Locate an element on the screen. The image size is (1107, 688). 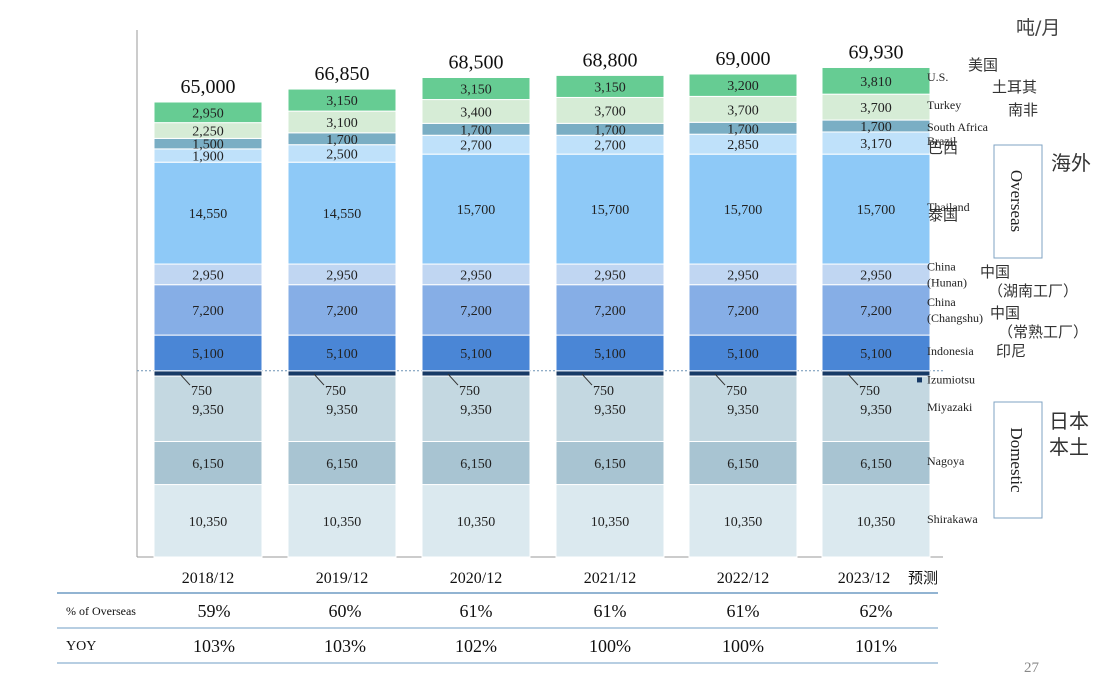
legend-cn-brazil: 巴西 is located at coordinates (943, 148).